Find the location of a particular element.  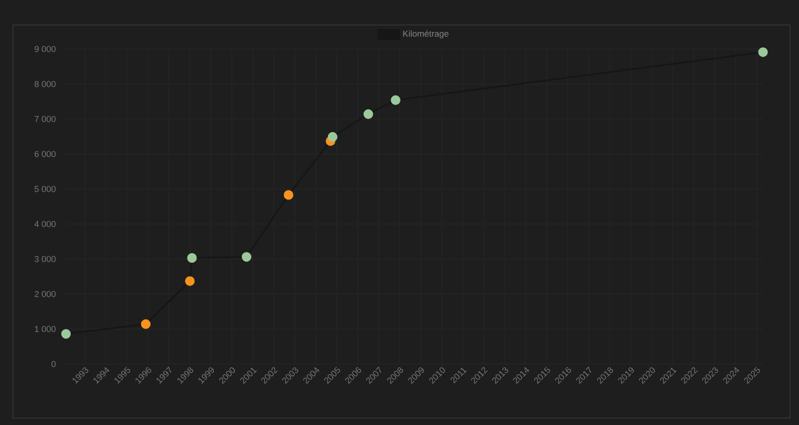

y-tick-label: 0 is located at coordinates (53, 364).